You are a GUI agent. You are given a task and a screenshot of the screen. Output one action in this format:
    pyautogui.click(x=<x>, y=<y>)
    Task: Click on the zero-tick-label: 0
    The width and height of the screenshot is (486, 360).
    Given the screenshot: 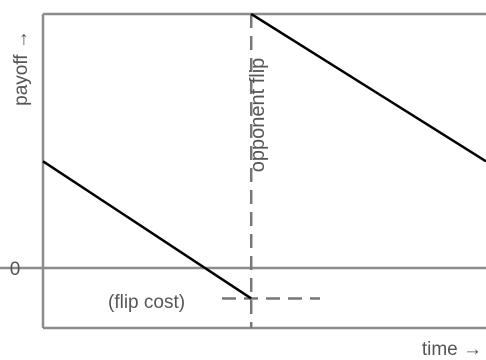 What is the action you would take?
    pyautogui.click(x=15, y=269)
    